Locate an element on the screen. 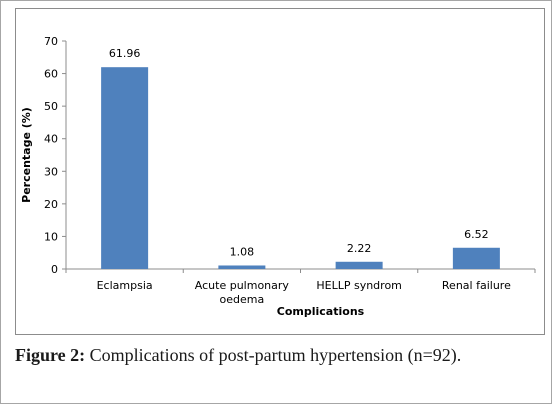 The width and height of the screenshot is (552, 404). y-tick-label: 30 is located at coordinates (51, 171).